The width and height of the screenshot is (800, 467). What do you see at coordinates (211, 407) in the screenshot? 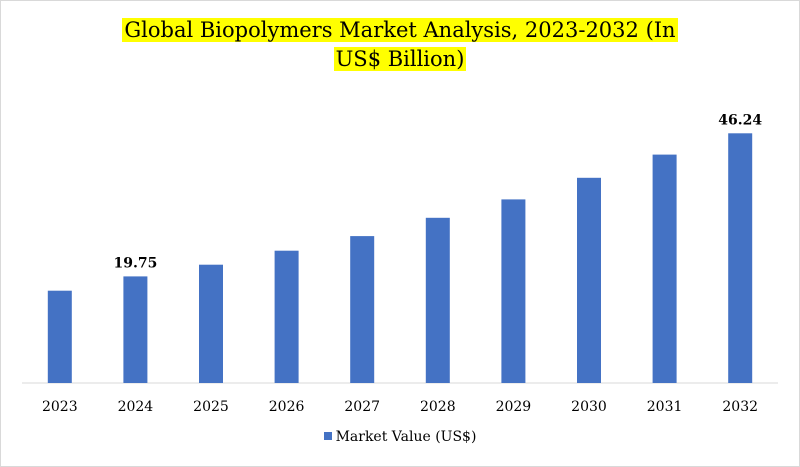
I see `x-tick-label-2025: 2025` at bounding box center [211, 407].